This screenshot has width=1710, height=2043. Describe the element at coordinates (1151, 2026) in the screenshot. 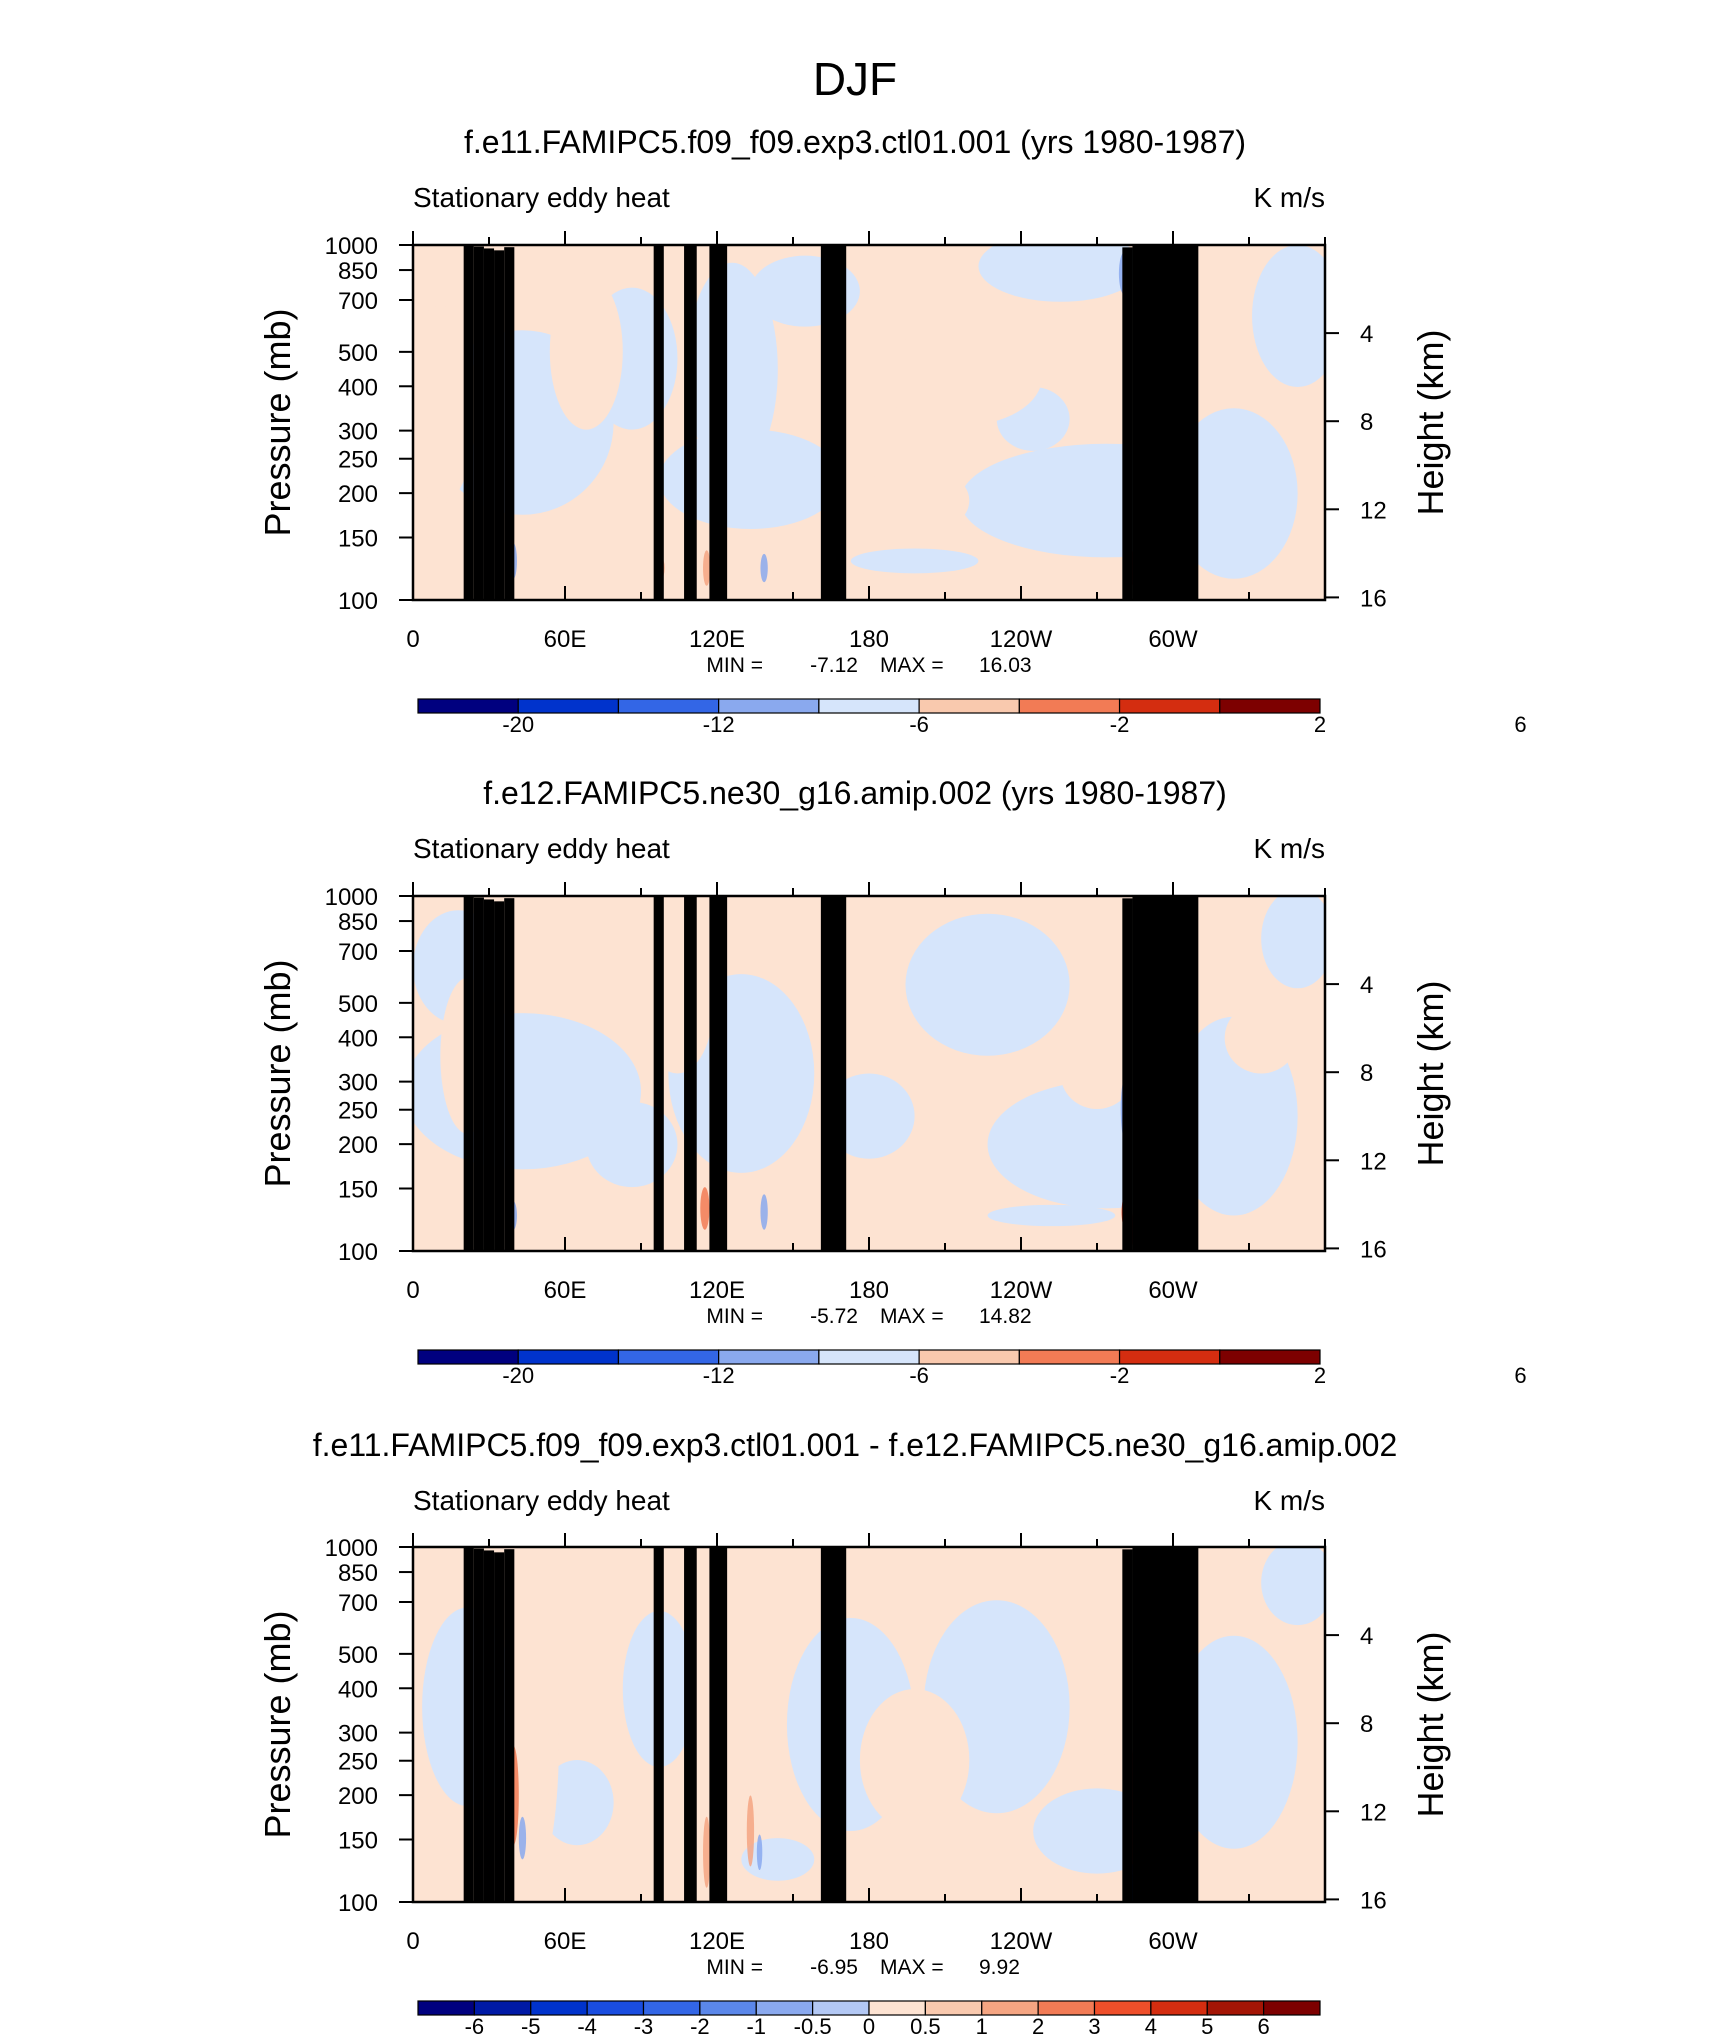

I see `colorbar-label: 4` at that location.